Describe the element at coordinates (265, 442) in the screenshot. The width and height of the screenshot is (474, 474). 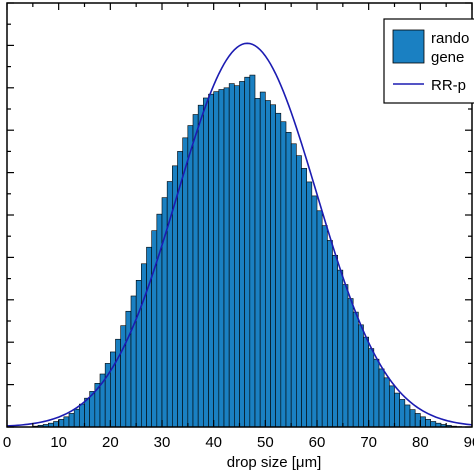
I see `x-tick-label: 50` at that location.